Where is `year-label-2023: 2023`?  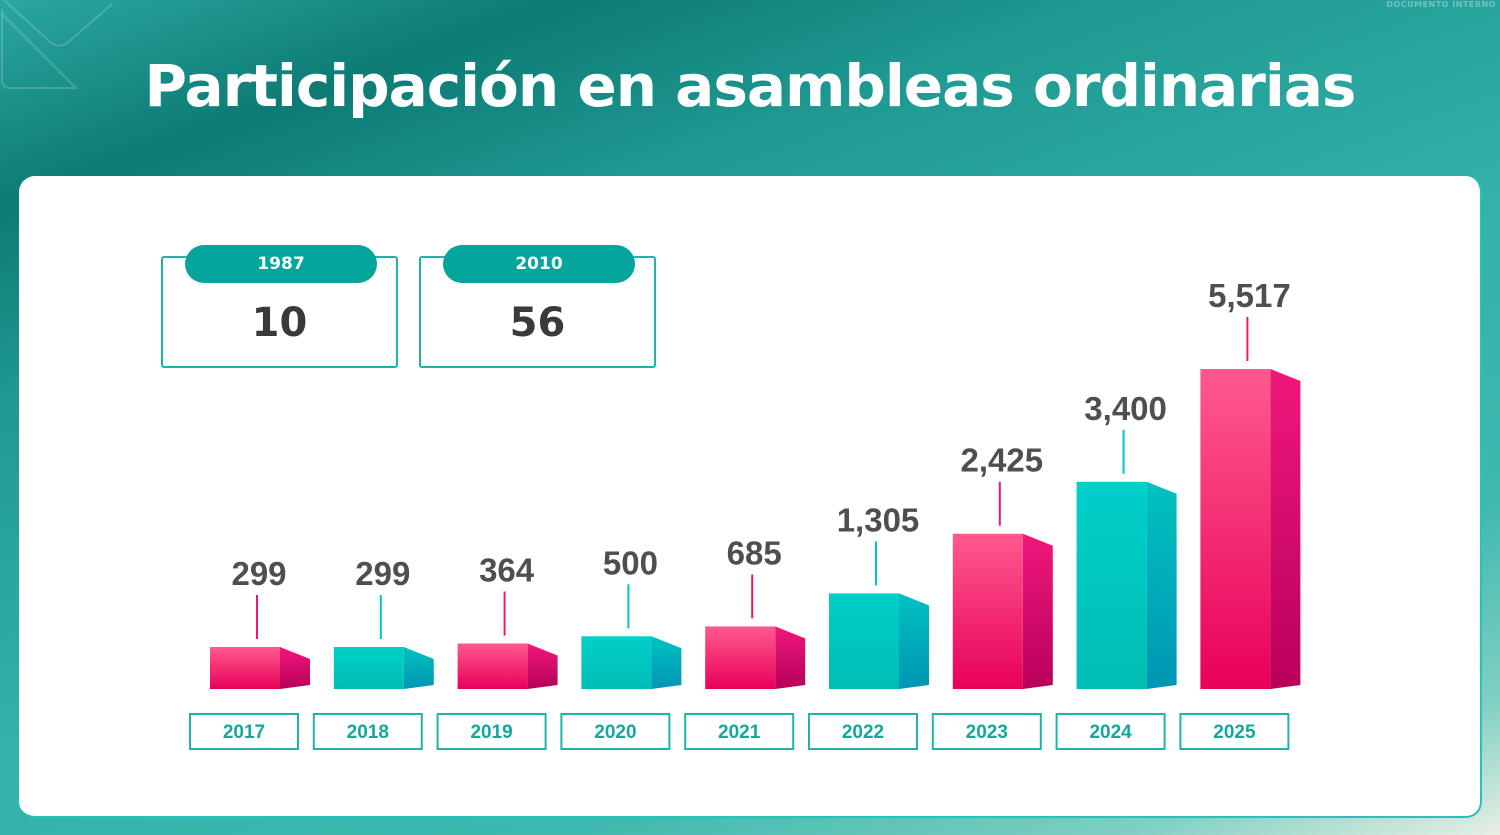
year-label-2023: 2023 is located at coordinates (987, 732).